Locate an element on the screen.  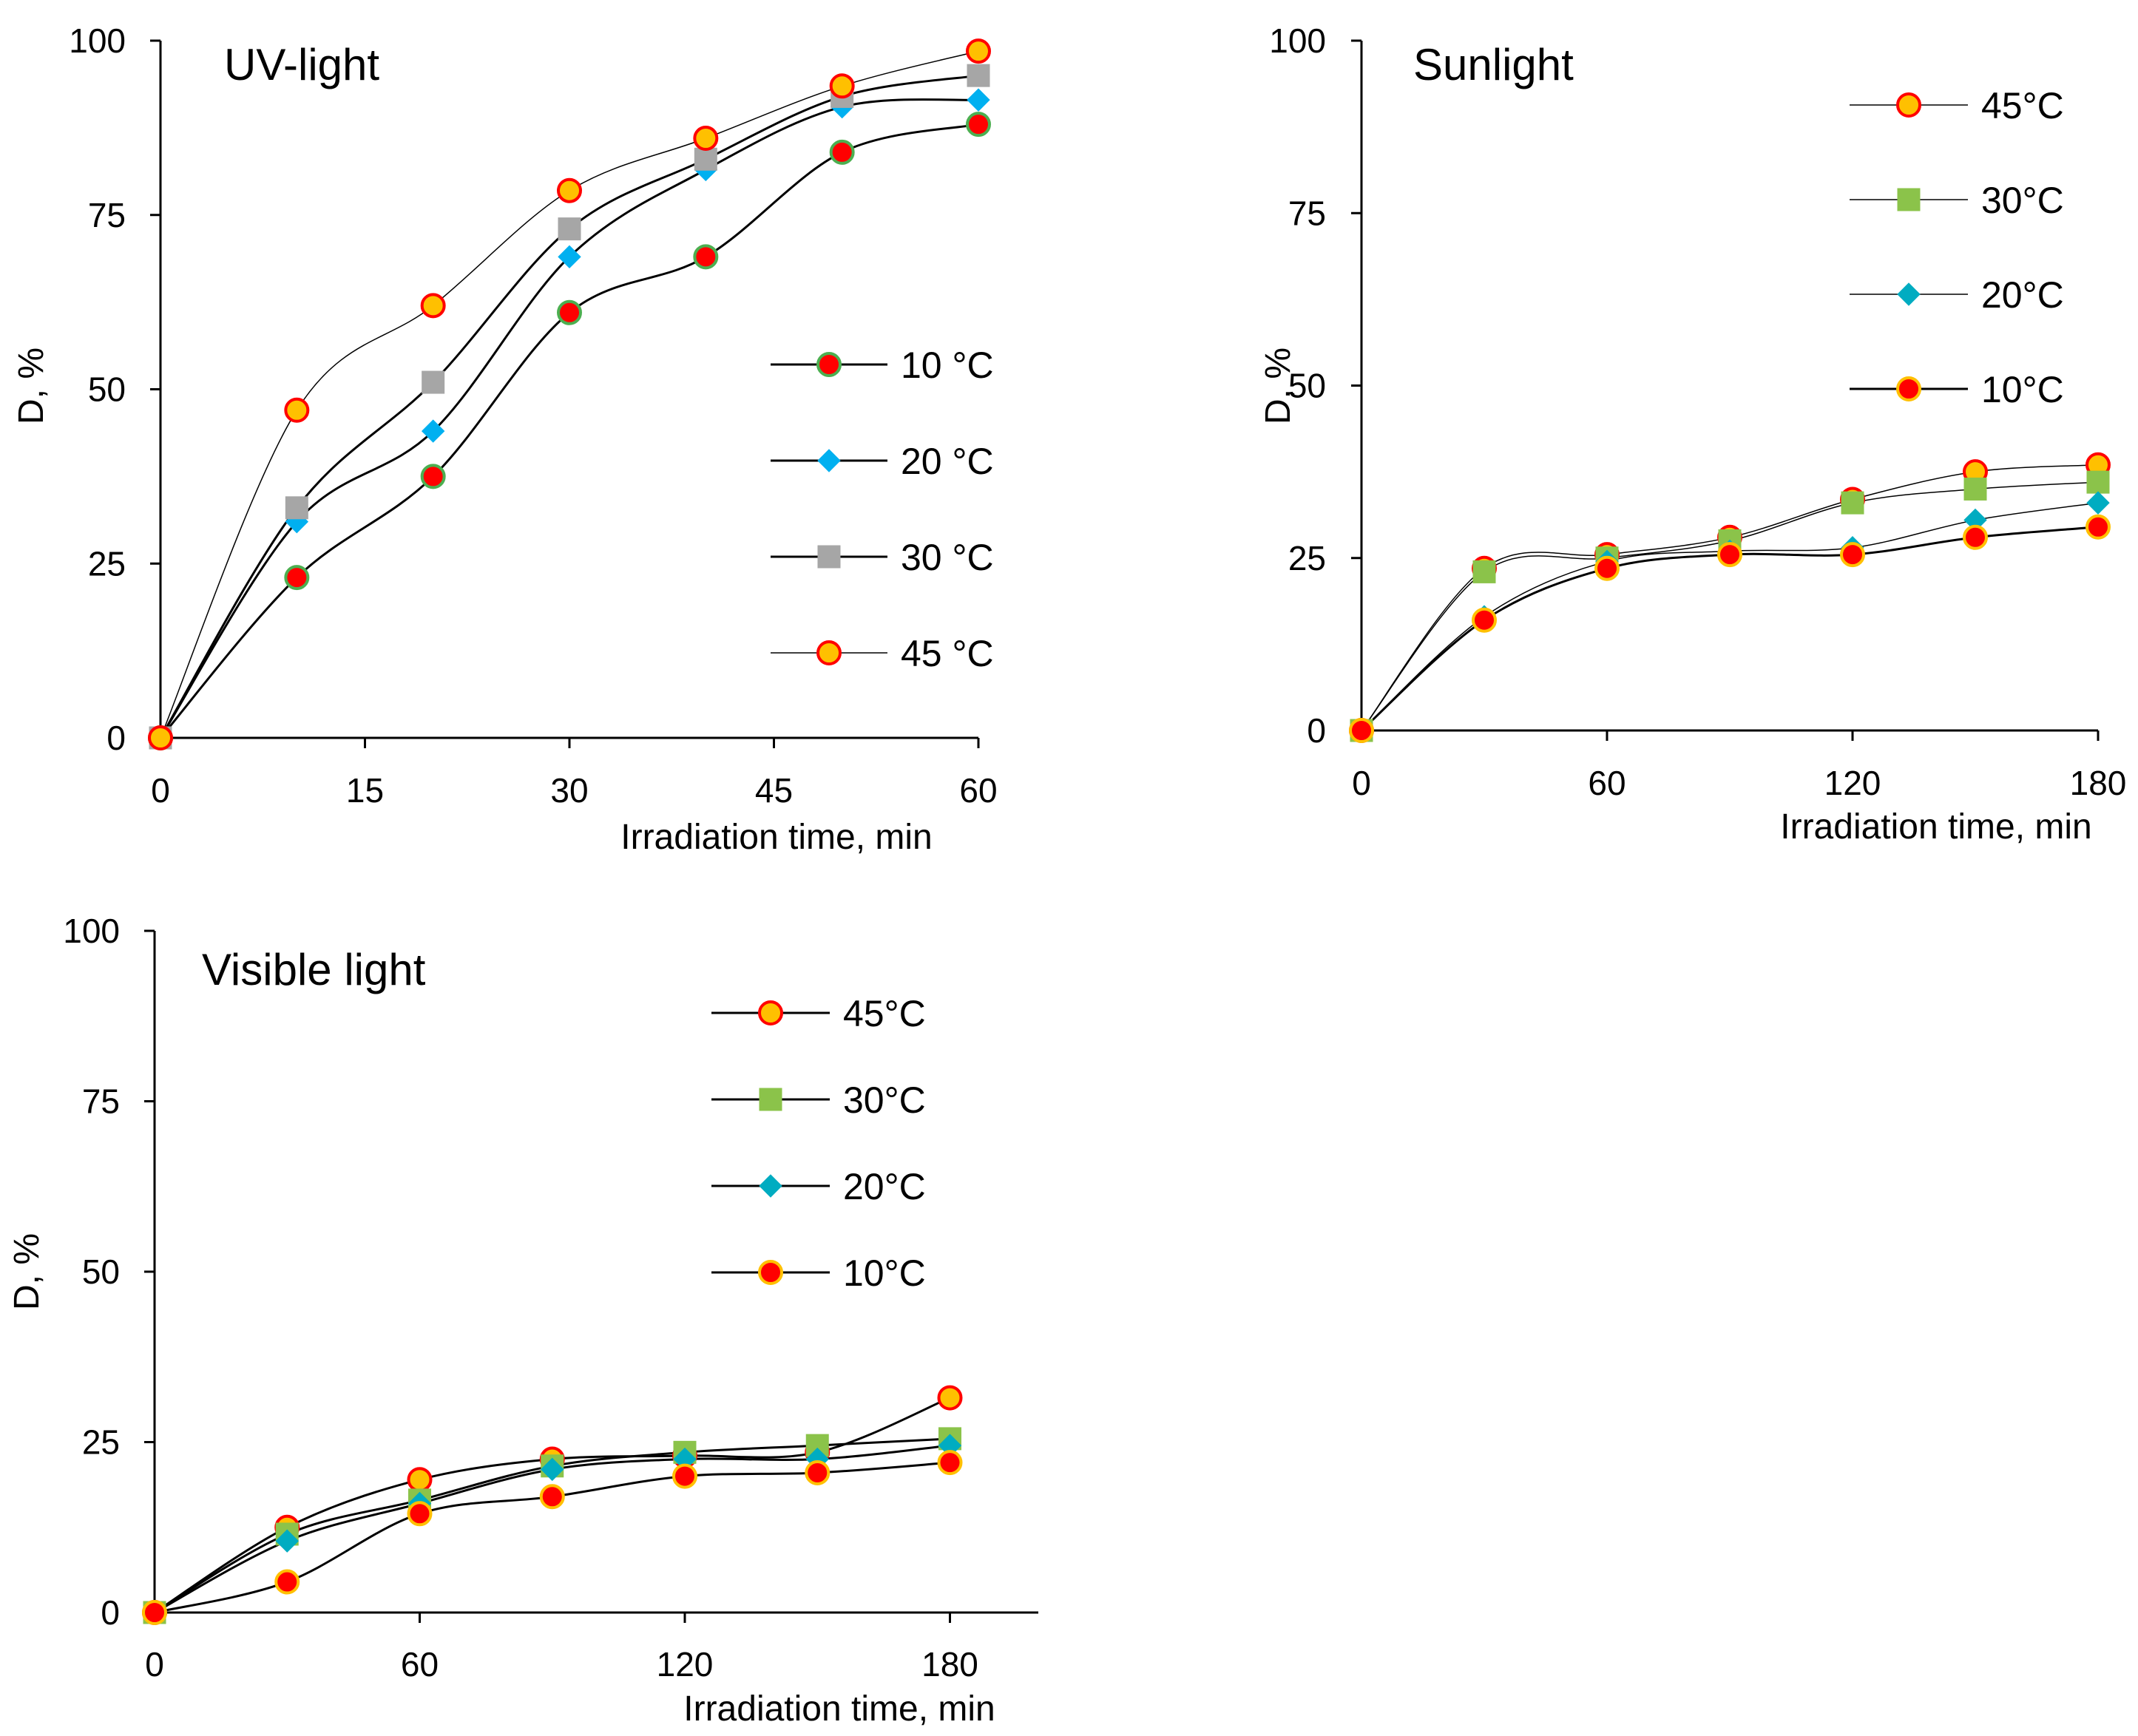
series-line-10-c is located at coordinates (569, 431).